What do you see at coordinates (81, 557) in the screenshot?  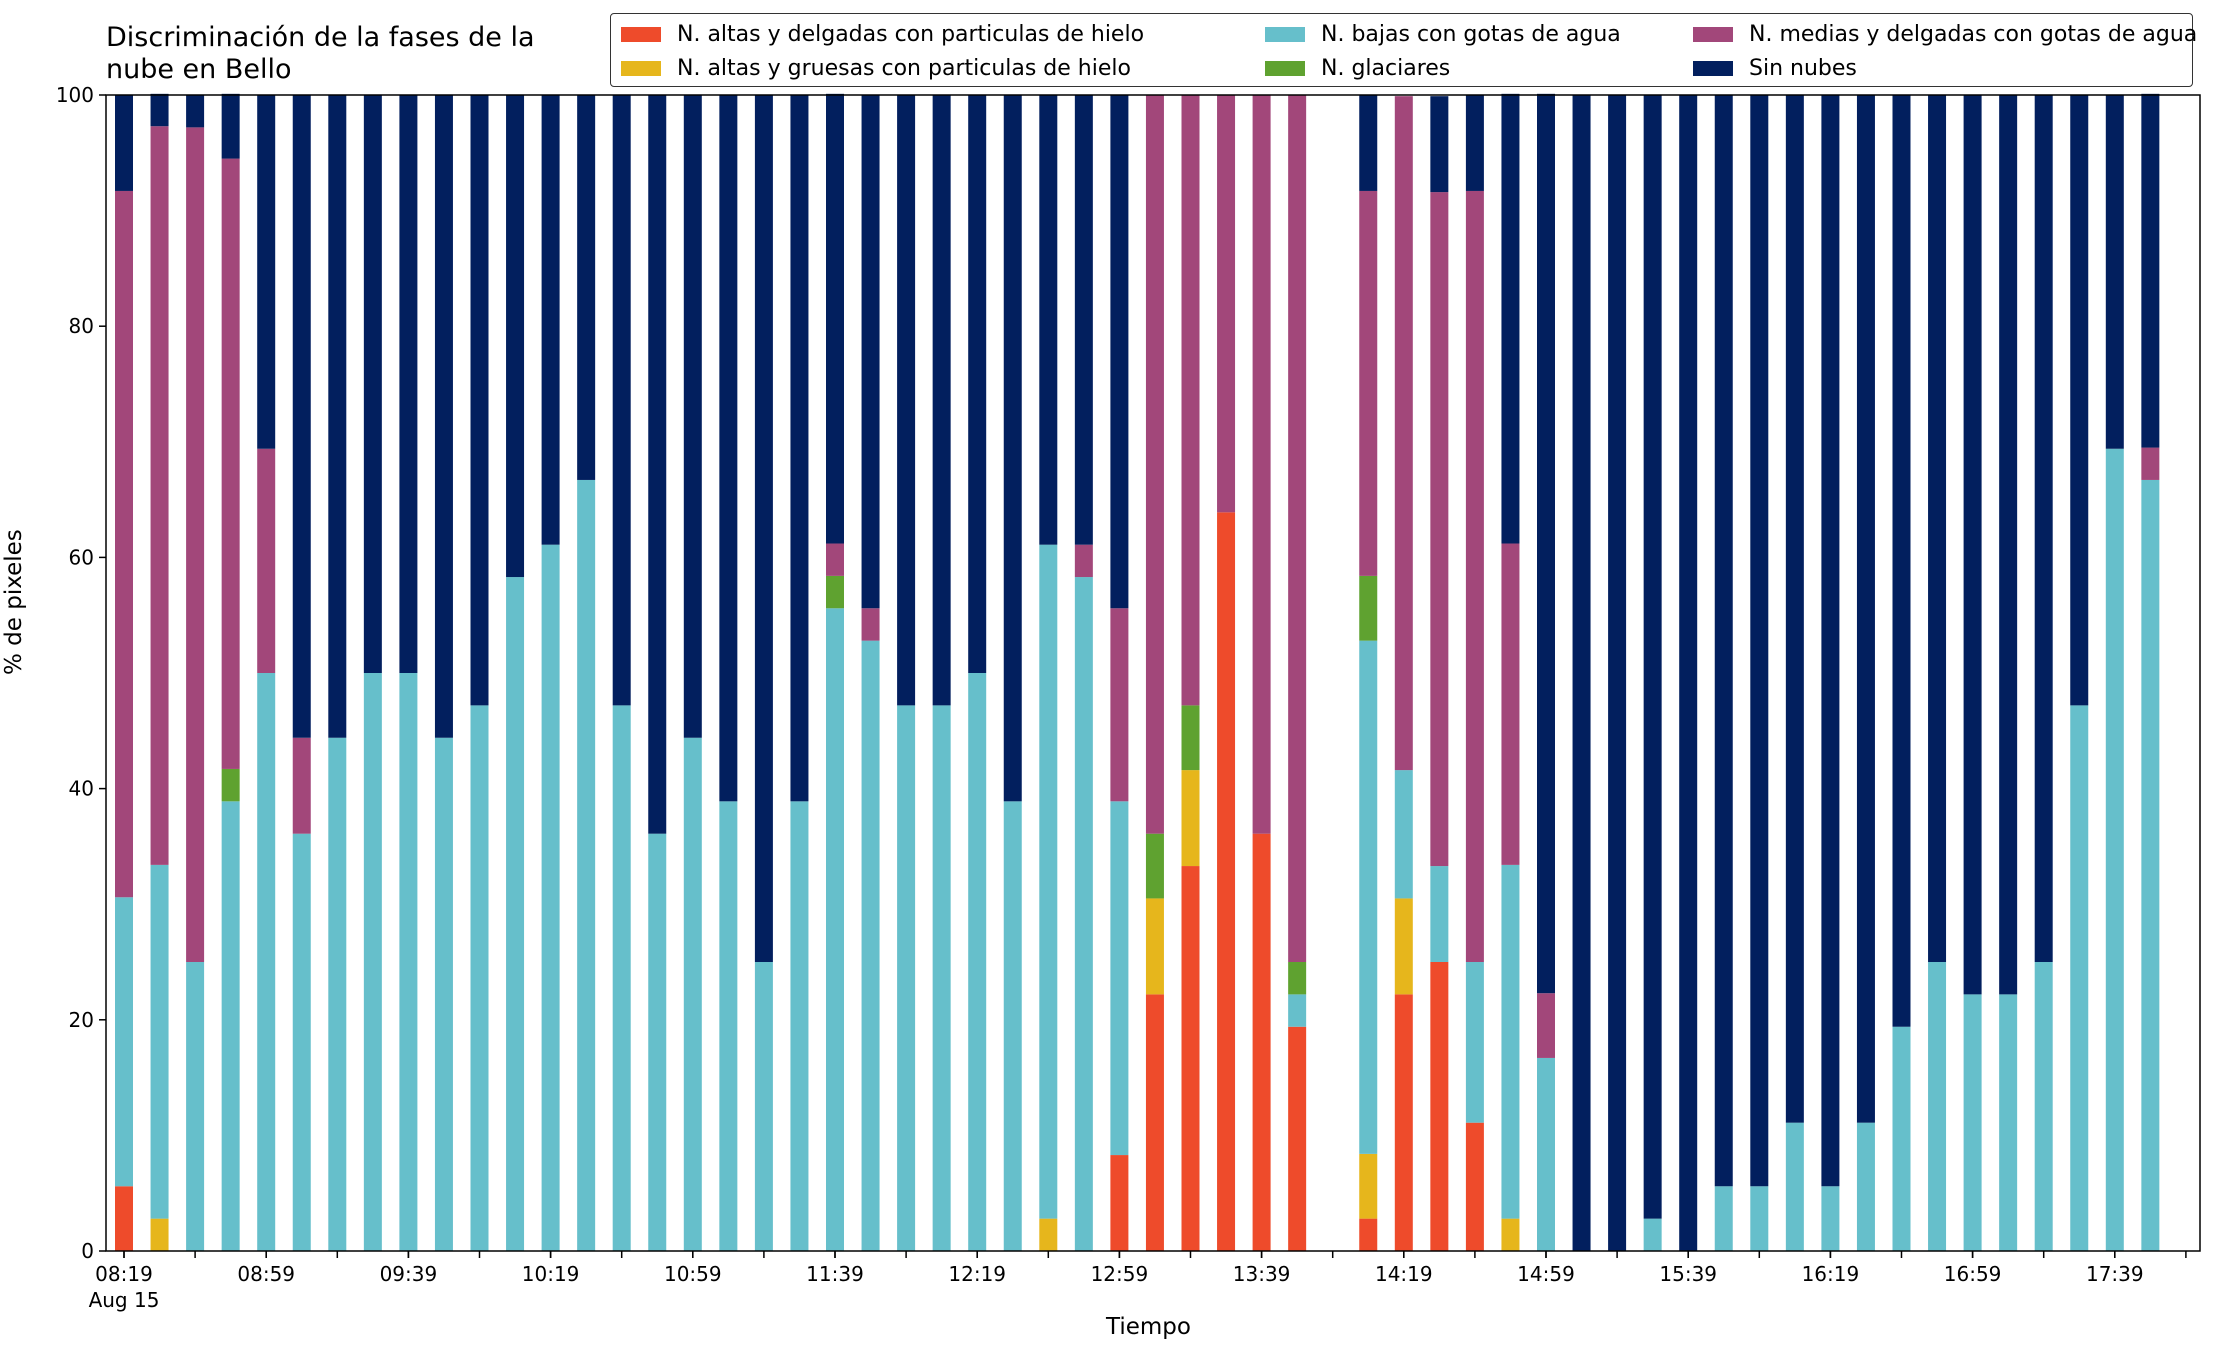 I see `y-tick-label: 60` at bounding box center [81, 557].